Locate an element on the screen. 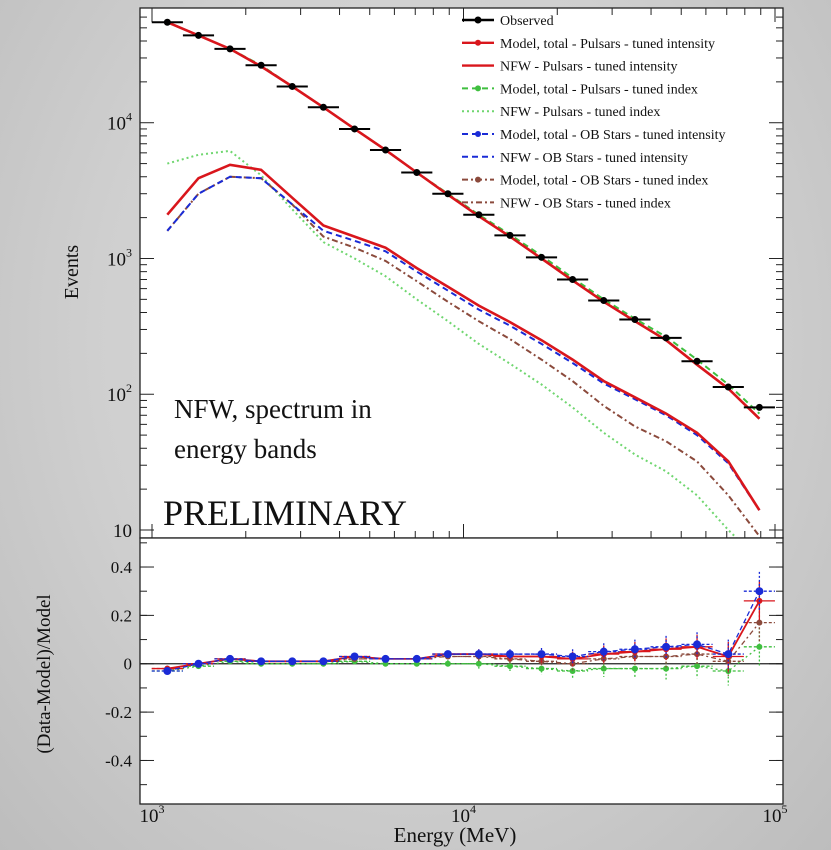 This screenshot has width=831, height=850. residual-y-tick-label: -0.2 is located at coordinates (118, 712).